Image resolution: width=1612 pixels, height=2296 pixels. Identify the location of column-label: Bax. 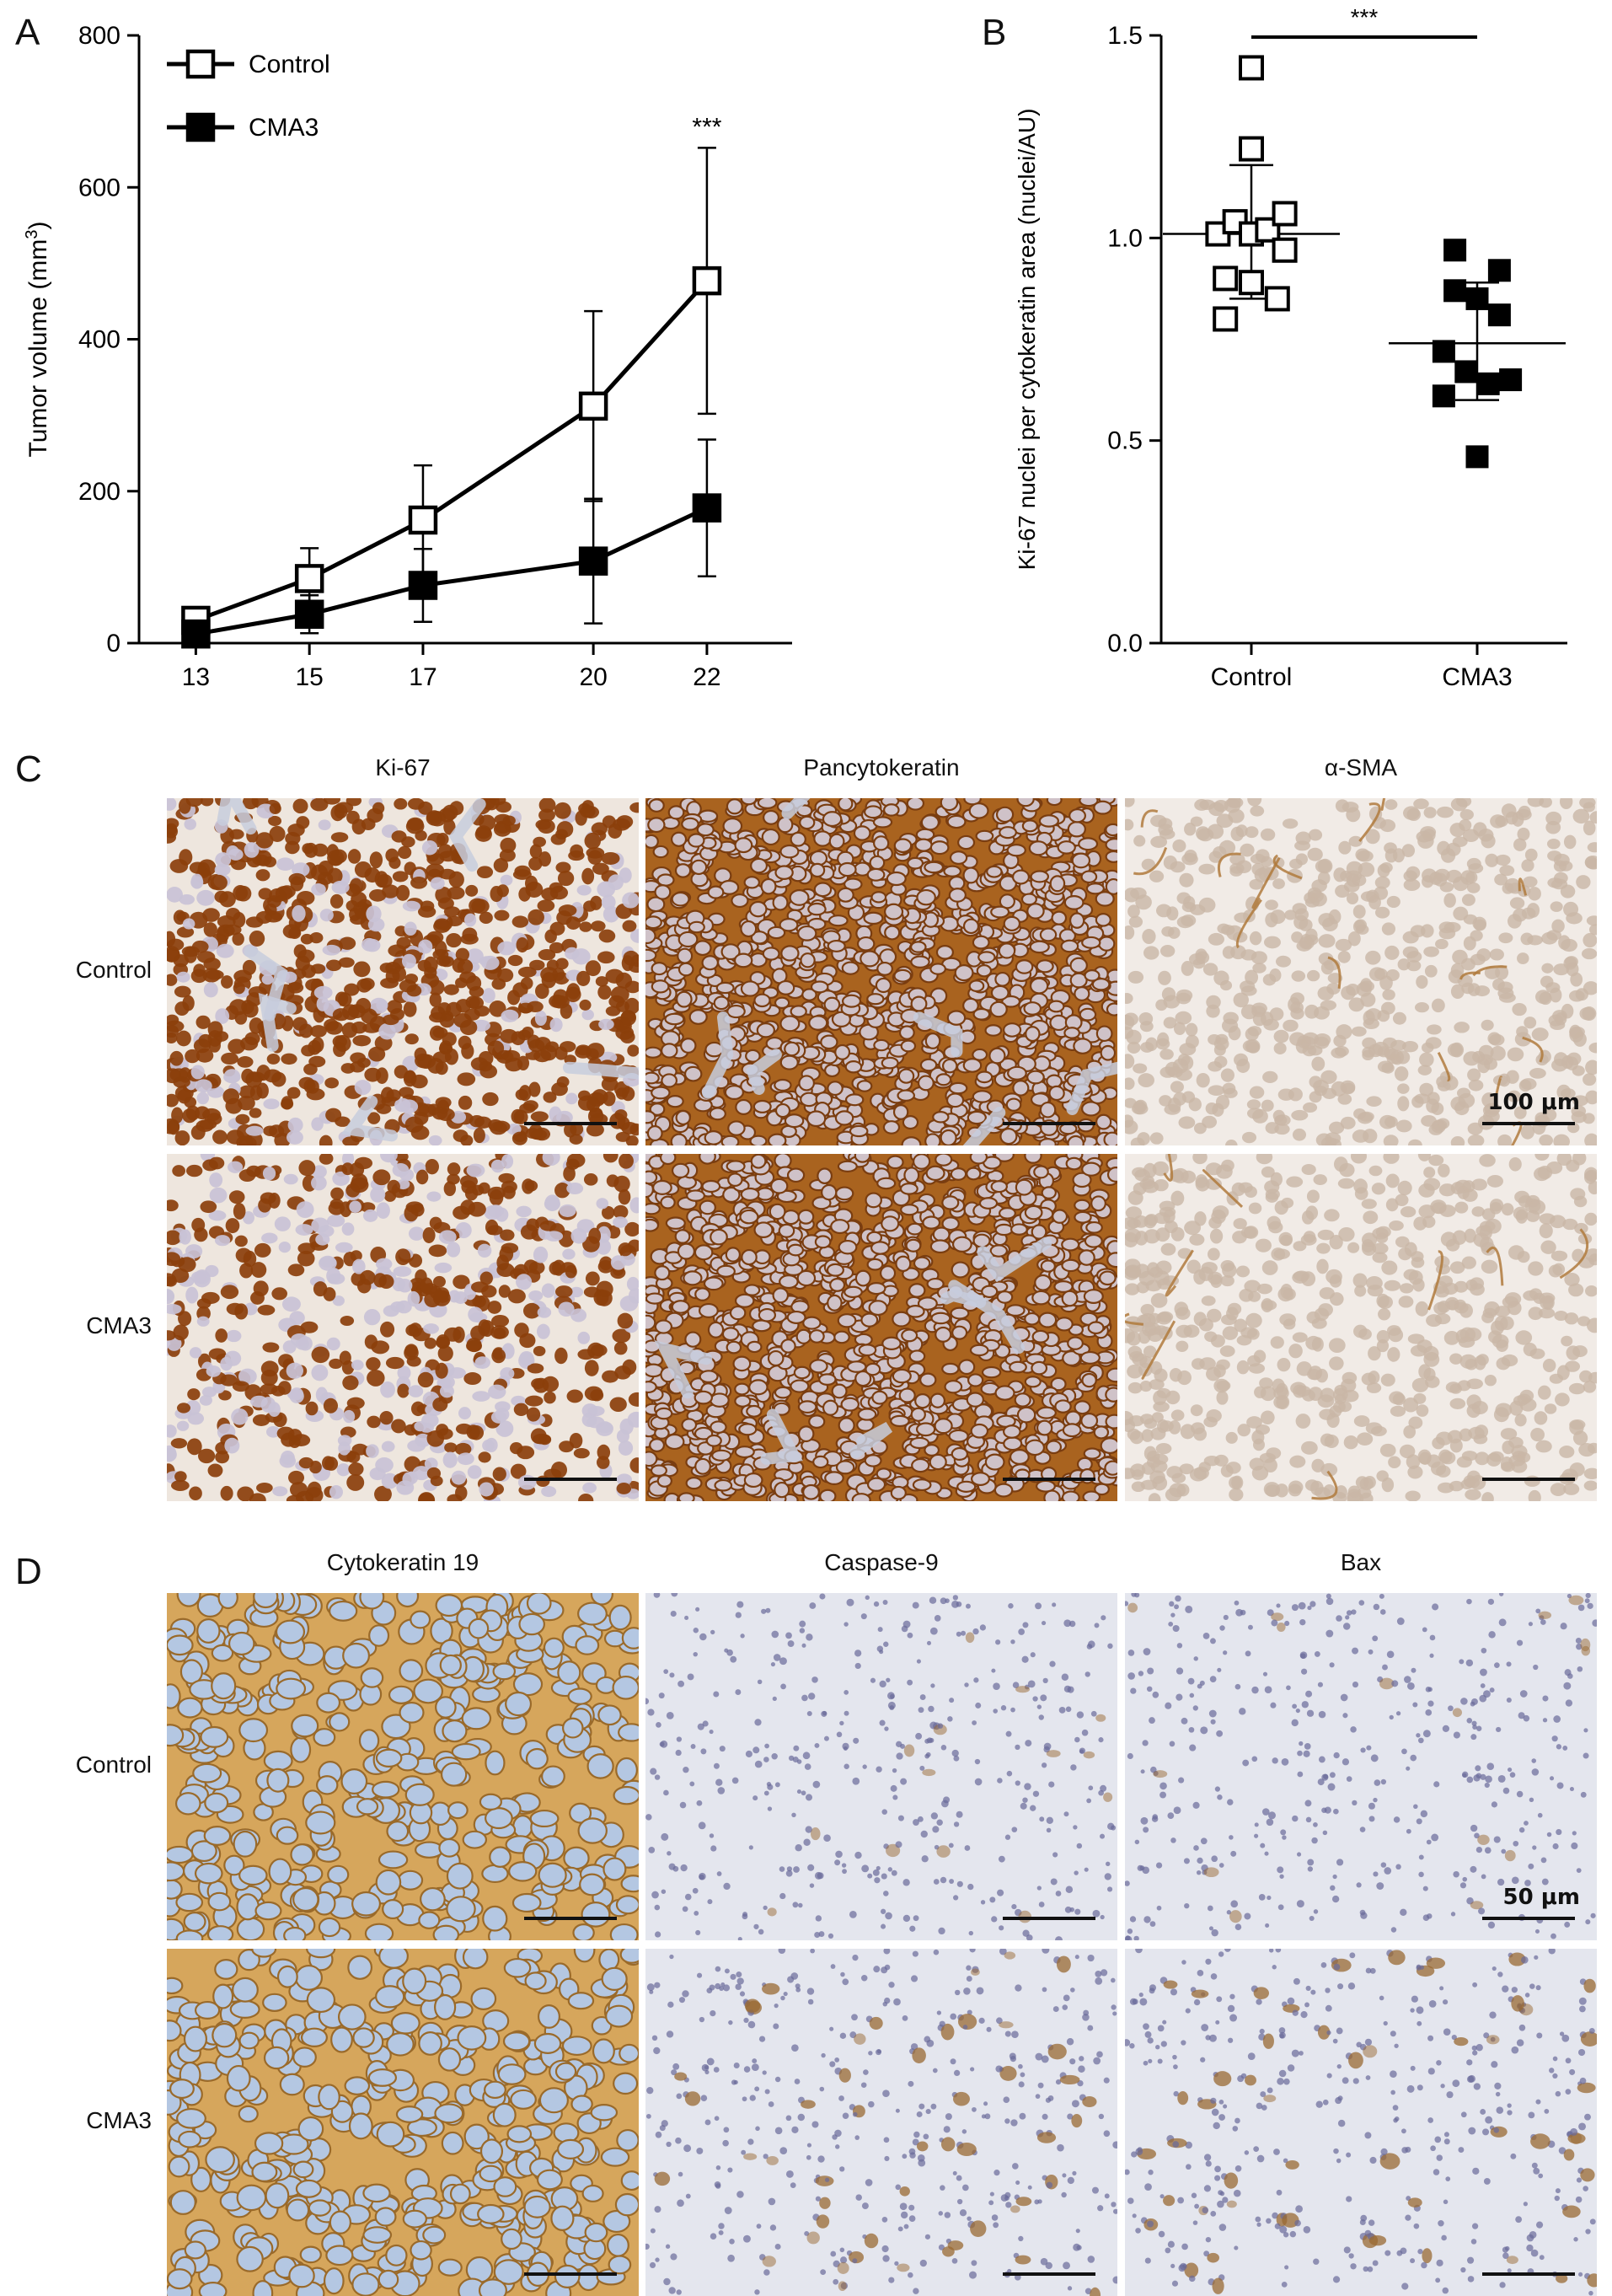
(1361, 1562).